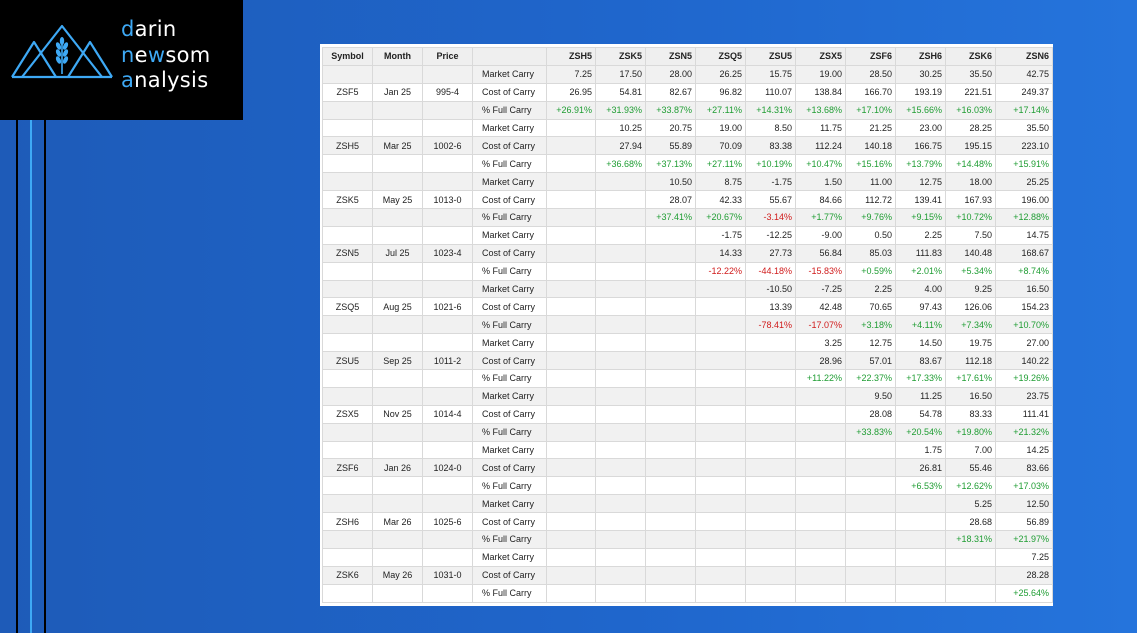  Describe the element at coordinates (970, 56) in the screenshot. I see `column-header: ZSK6` at that location.